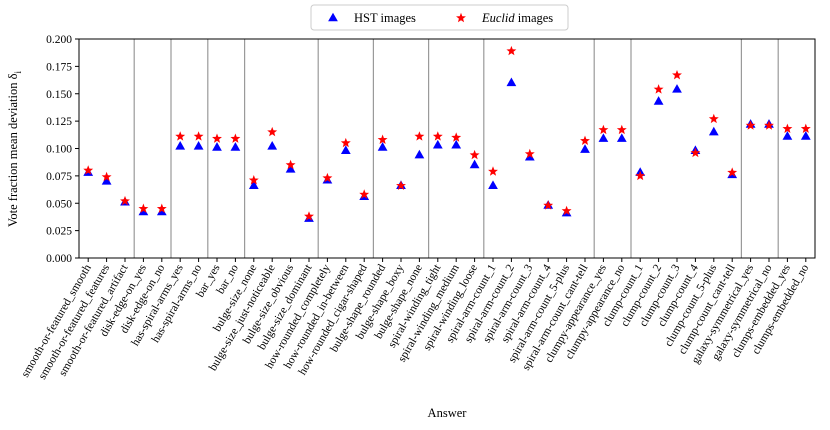 This screenshot has width=830, height=430. I want to click on y-tick-label: 0.025, so click(59, 232).